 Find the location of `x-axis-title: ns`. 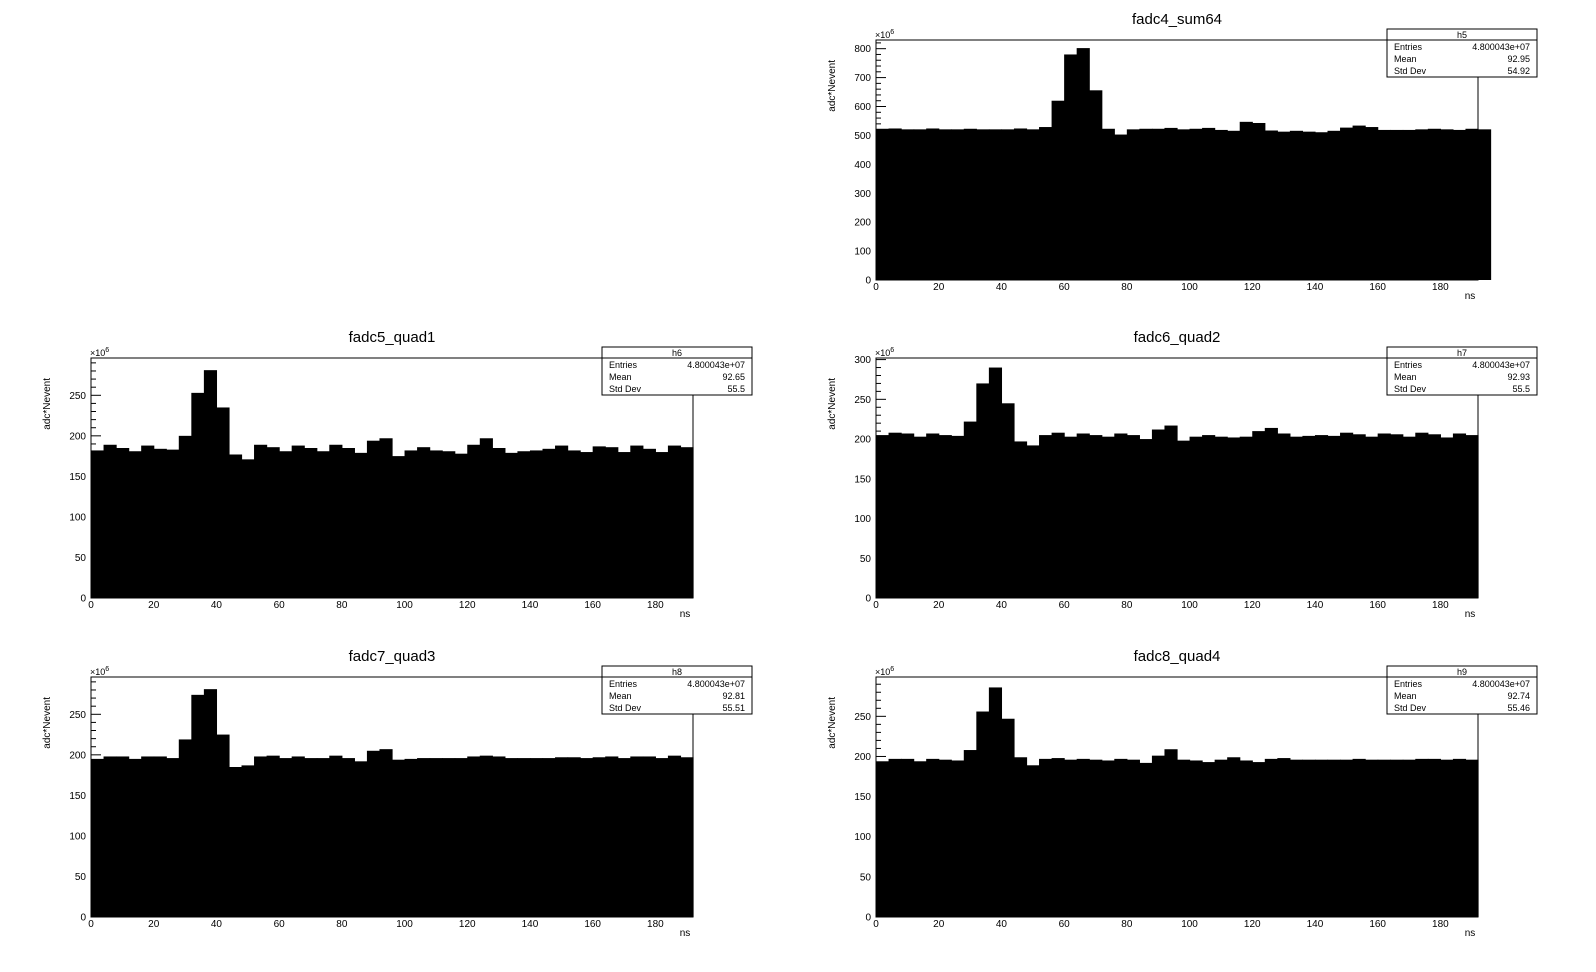

x-axis-title: ns is located at coordinates (1470, 296).